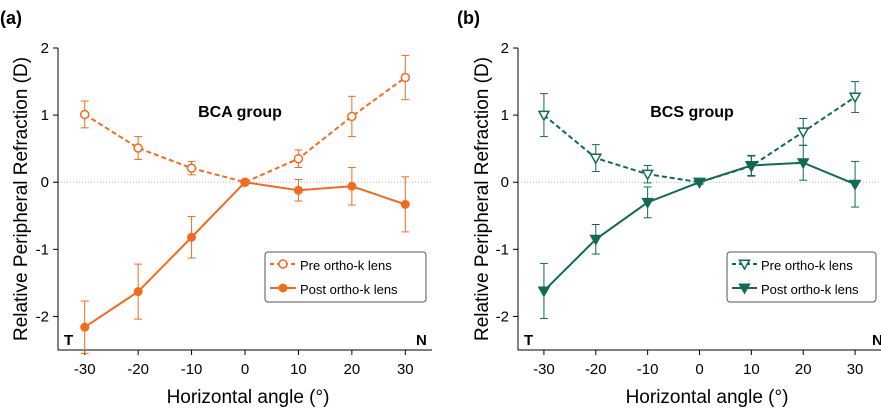 This screenshot has width=881, height=414. What do you see at coordinates (596, 369) in the screenshot?
I see `panel-b-xtick-label: -20` at bounding box center [596, 369].